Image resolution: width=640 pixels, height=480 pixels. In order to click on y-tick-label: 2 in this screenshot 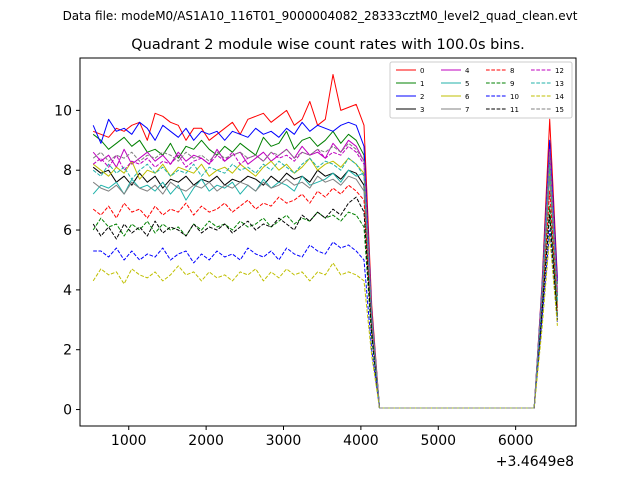, I will do `click(67, 351)`.